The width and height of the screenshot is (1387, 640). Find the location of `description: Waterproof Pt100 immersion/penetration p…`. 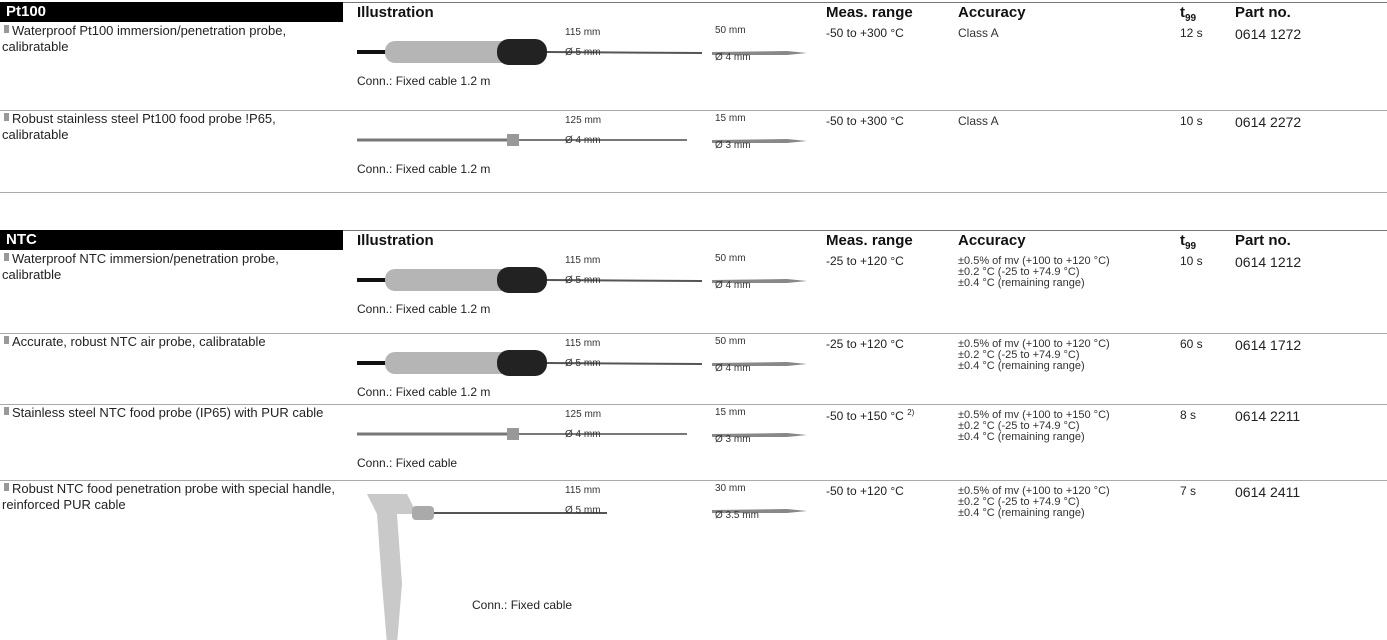

description: Waterproof Pt100 immersion/penetration p… is located at coordinates (144, 38).